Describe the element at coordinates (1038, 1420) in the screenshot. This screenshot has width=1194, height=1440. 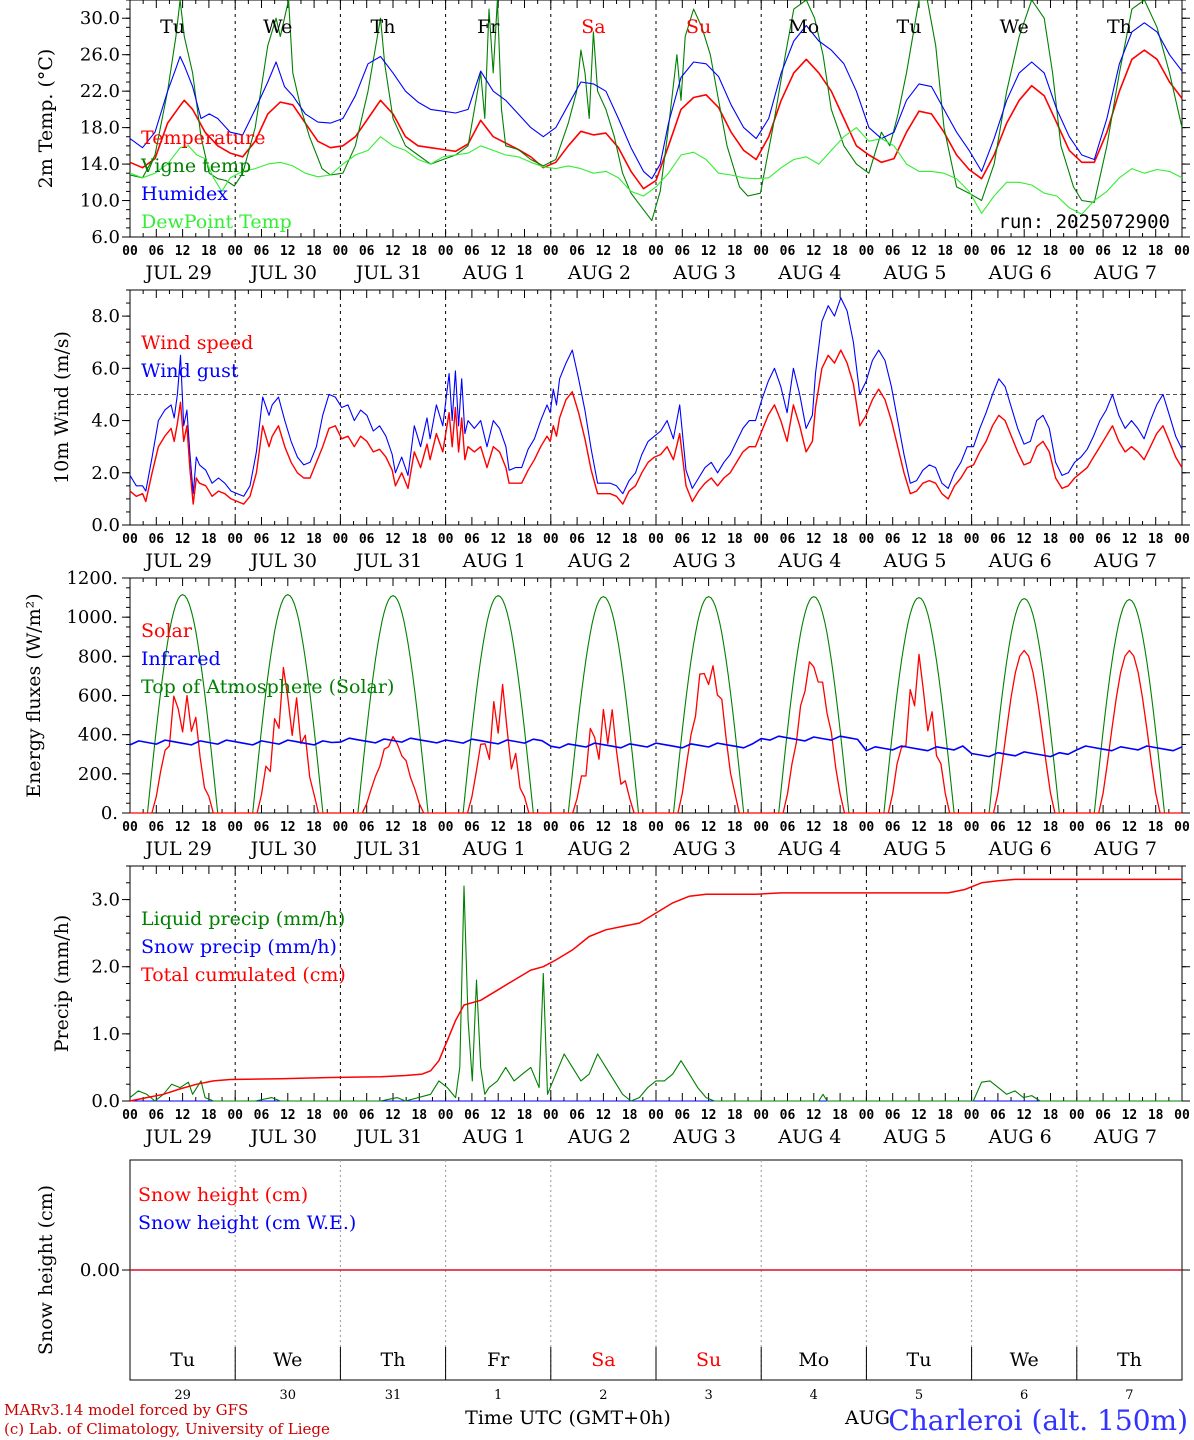
I see `location-title: Charleroi (alt. 150m)` at that location.